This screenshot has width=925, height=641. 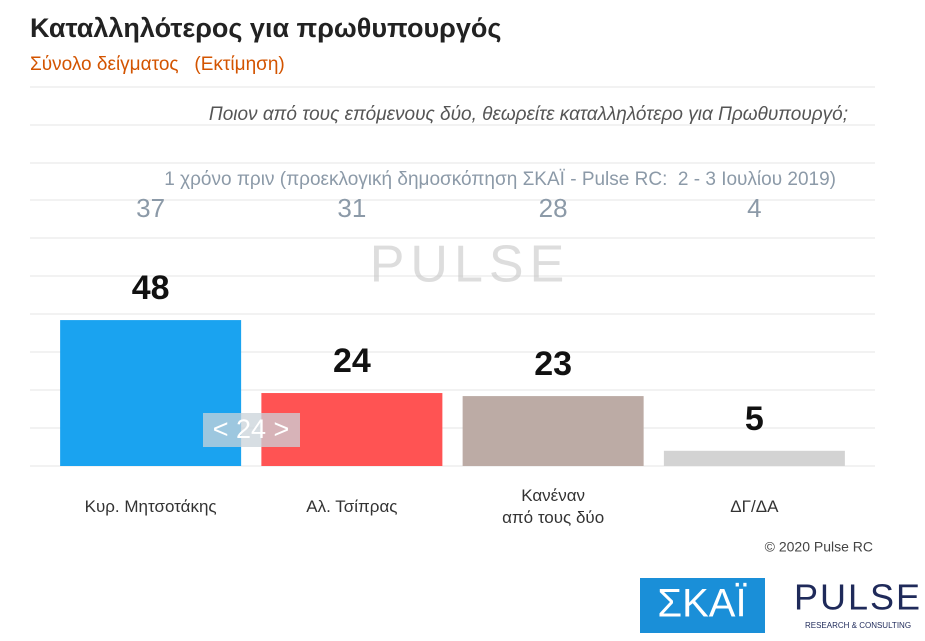 What do you see at coordinates (553, 364) in the screenshot?
I see `value-label: 23` at bounding box center [553, 364].